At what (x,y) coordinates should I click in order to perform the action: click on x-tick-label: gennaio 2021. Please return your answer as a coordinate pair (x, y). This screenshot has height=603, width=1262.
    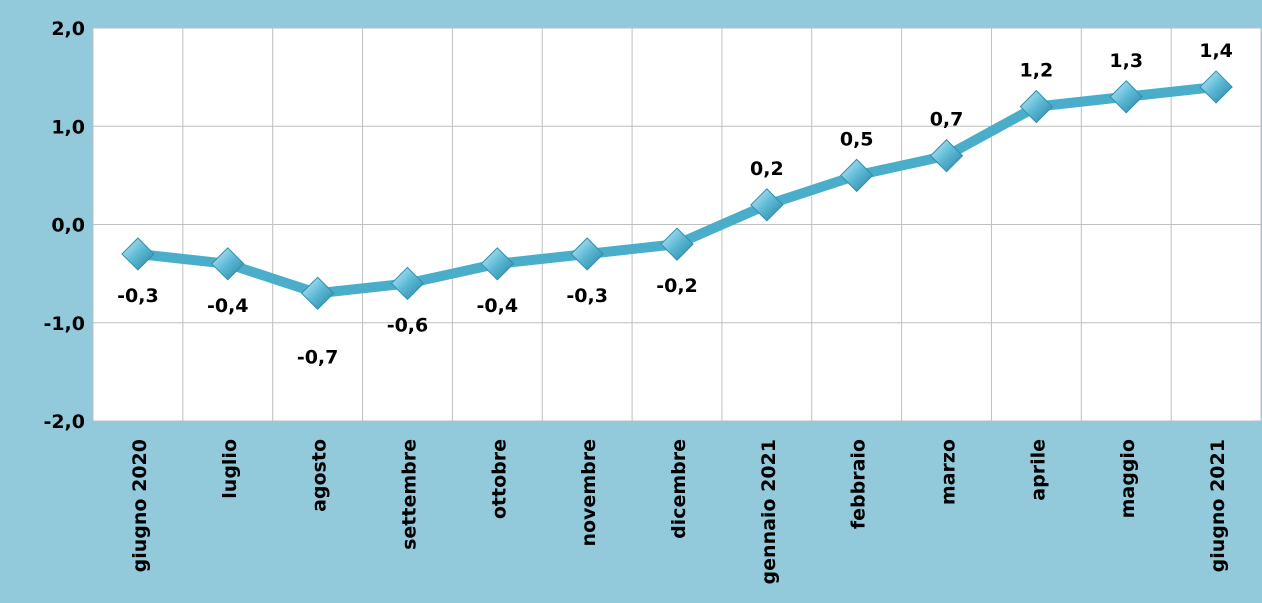
    Looking at the image, I should click on (769, 511).